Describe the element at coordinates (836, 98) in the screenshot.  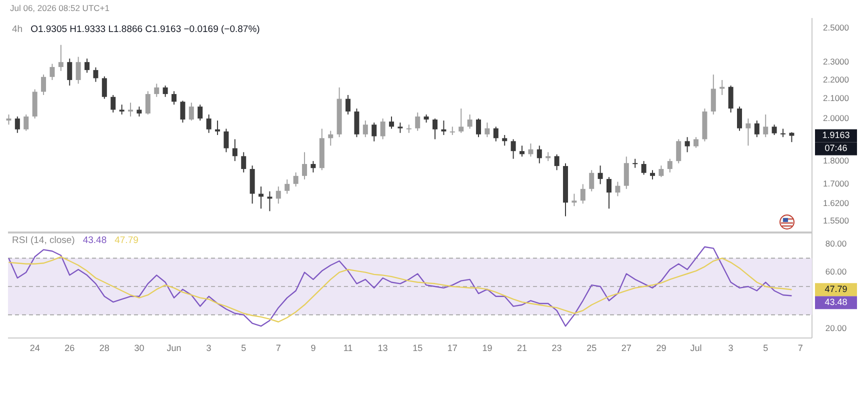
I see `y-tick-label: 2.1000` at that location.